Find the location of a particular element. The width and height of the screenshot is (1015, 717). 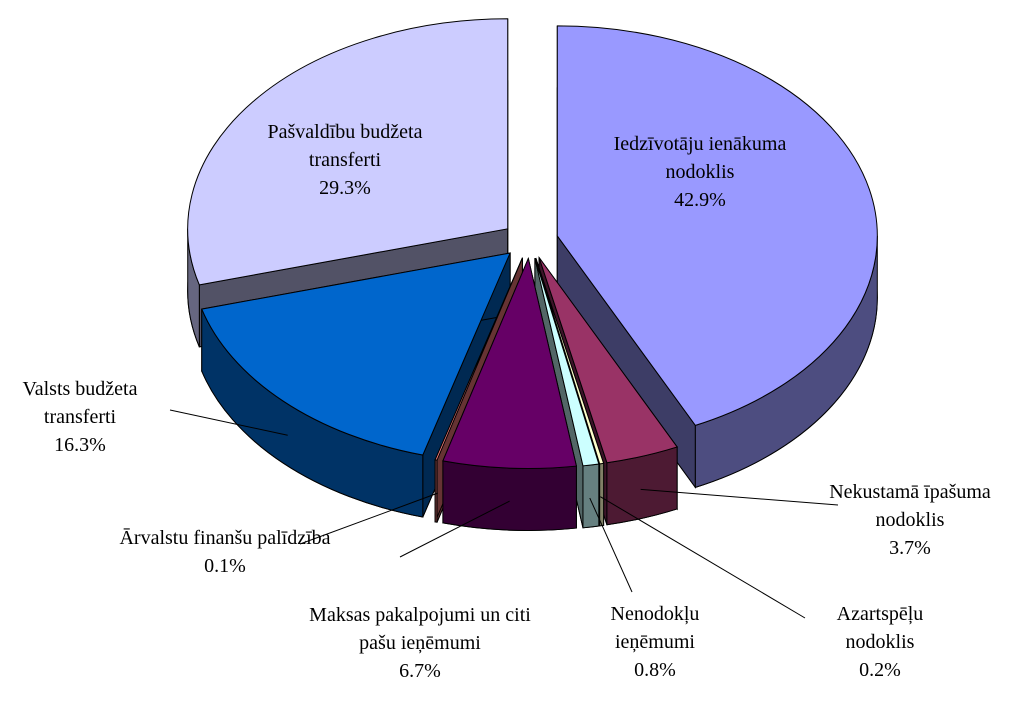

category-label: Maksas pakalpojumi un citi pašu ieņēmumi is located at coordinates (420, 629).